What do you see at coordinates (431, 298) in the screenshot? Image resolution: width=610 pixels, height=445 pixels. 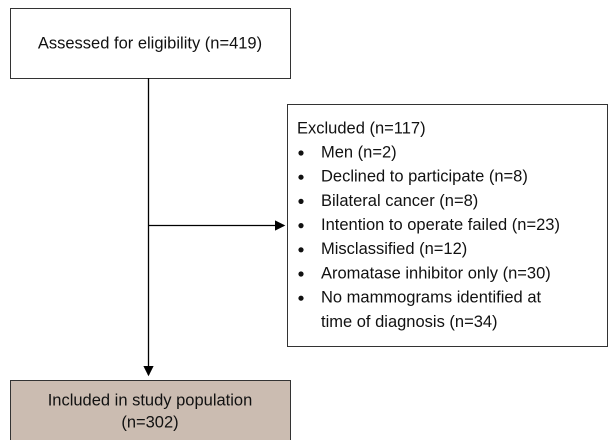 I see `excluded-item: No mammograms identified at` at bounding box center [431, 298].